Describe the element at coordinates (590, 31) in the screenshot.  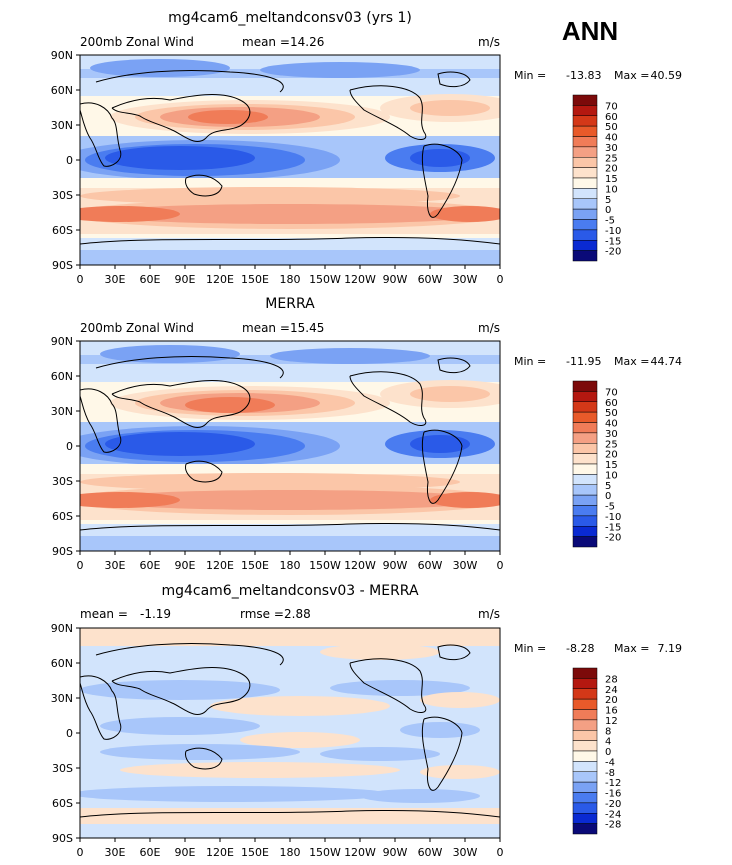
I see `season-label: ANN` at that location.